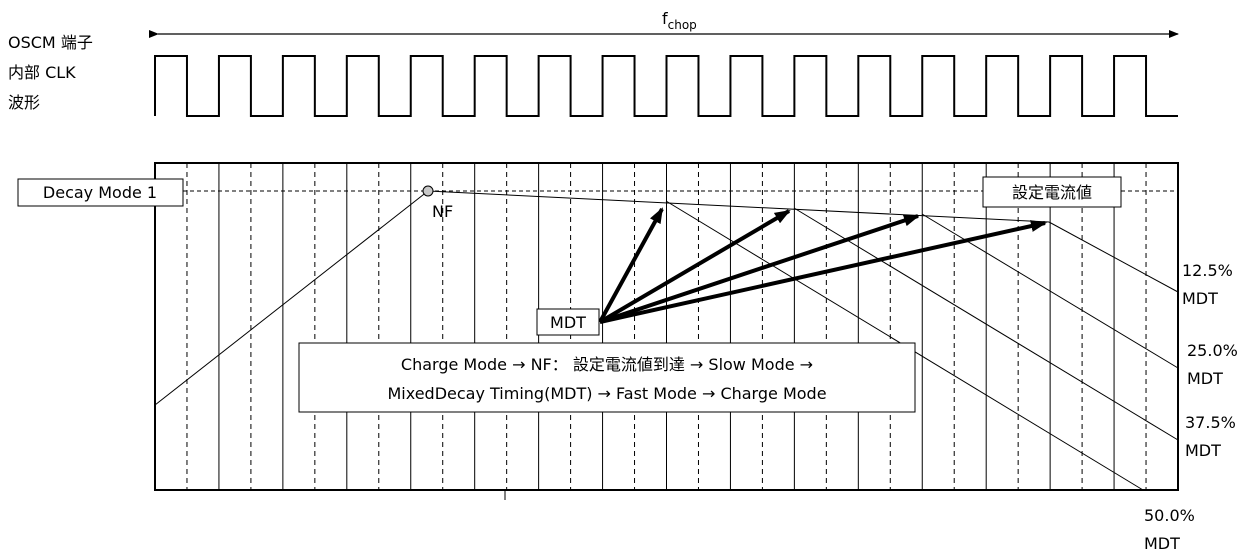  I want to click on fchop-sub: chop, so click(682, 25).